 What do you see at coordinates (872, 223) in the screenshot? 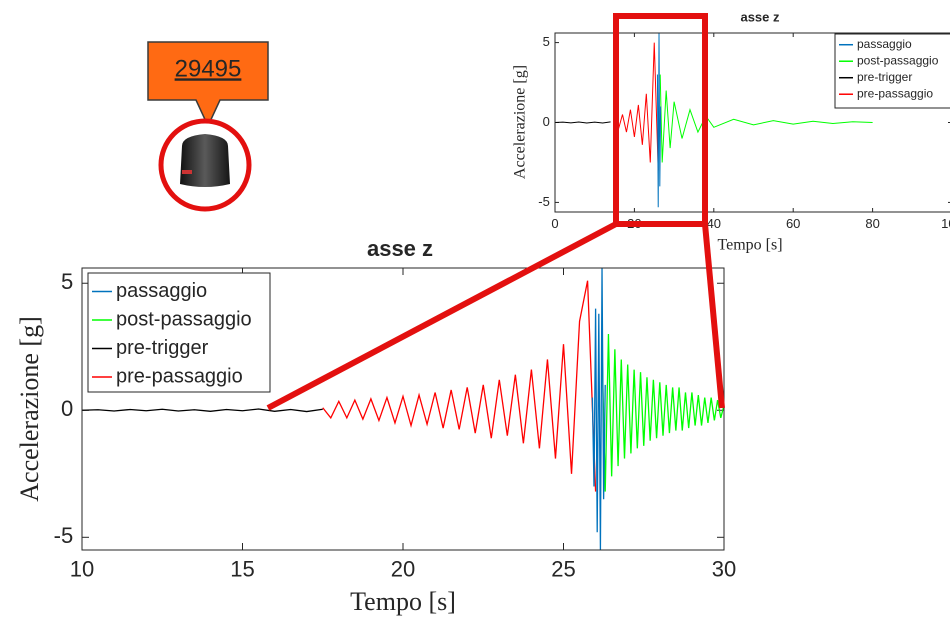
I see `x-tick-label: 80` at bounding box center [872, 223].